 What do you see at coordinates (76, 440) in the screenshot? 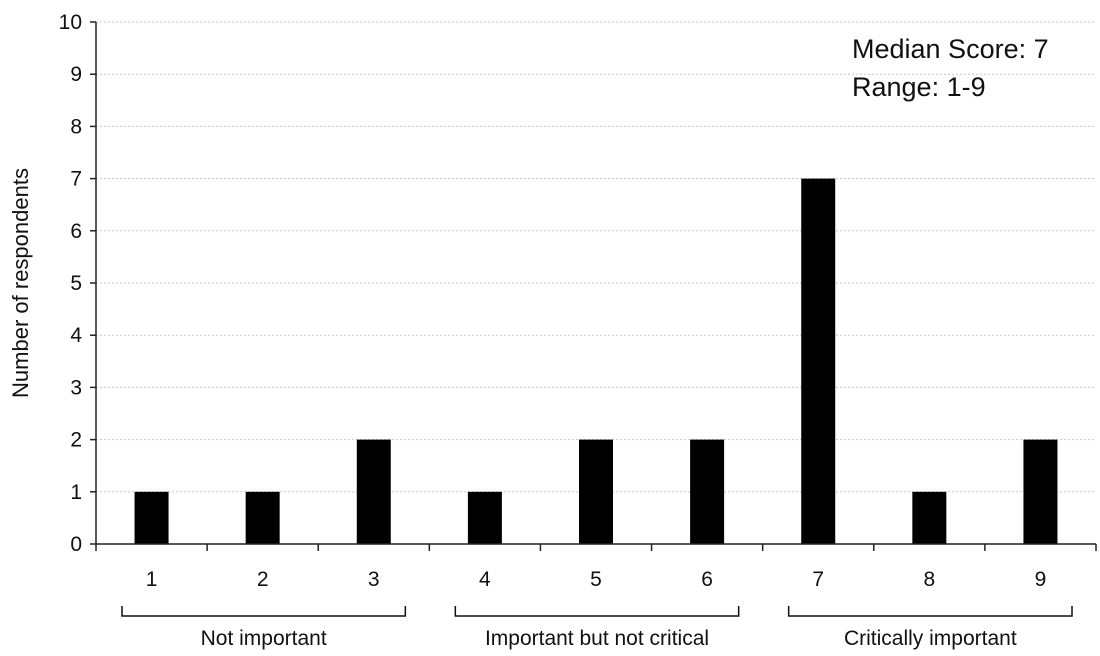
I see `y-tick-label: 2` at bounding box center [76, 440].